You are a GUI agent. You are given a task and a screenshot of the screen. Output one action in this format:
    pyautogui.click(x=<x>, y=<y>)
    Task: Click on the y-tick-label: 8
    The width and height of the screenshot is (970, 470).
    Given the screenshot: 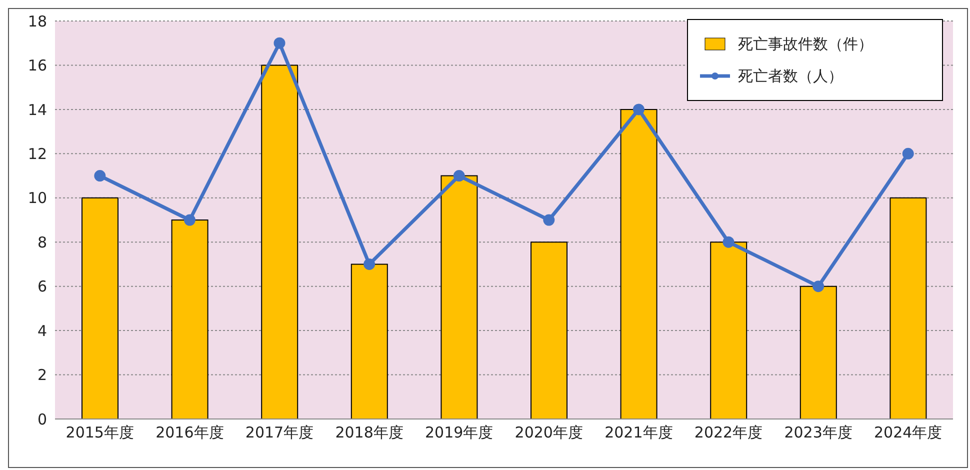 What is the action you would take?
    pyautogui.click(x=42, y=242)
    